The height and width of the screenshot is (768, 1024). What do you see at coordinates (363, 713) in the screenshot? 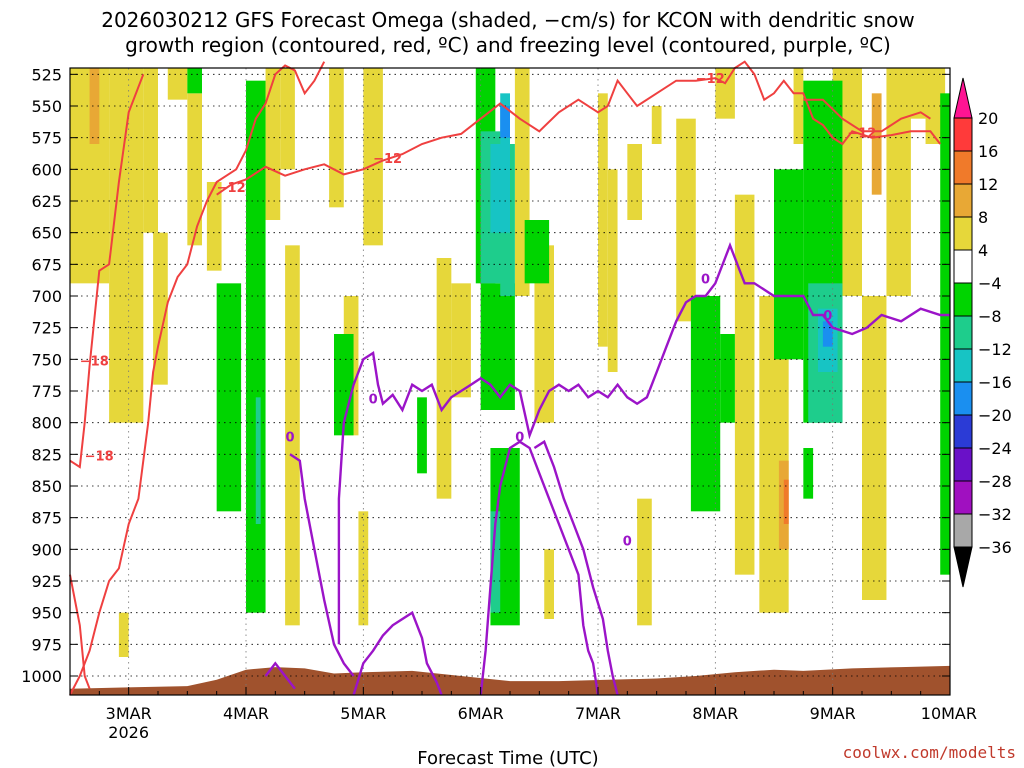
I see `x-tick-label: 5MAR` at bounding box center [363, 713].